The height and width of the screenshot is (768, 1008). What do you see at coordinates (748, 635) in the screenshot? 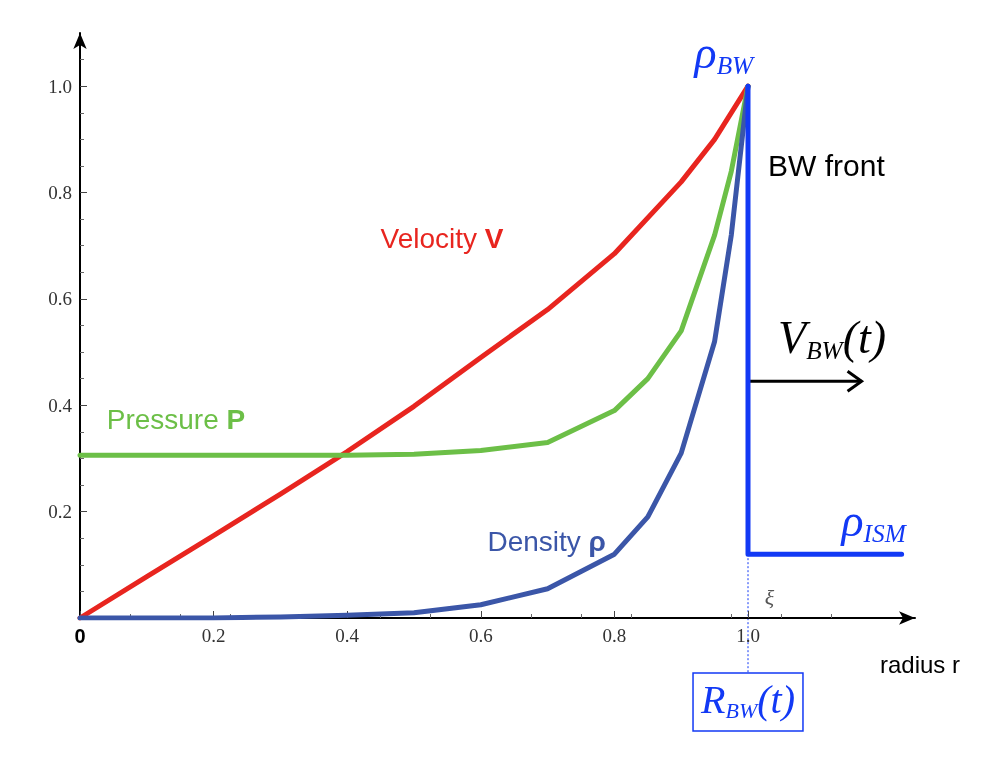
I see `x-tick-label: 1.0` at bounding box center [748, 635].